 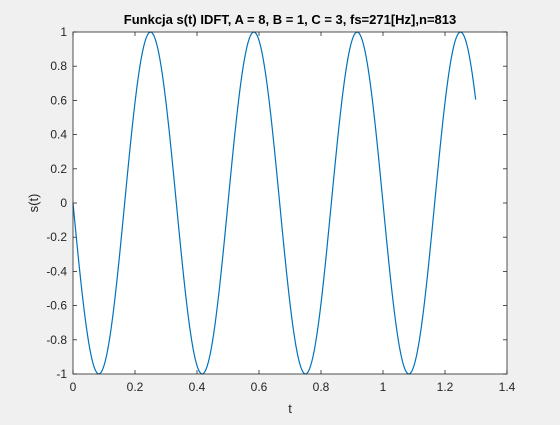 What do you see at coordinates (56, 340) in the screenshot?
I see `y-tick-label: -0.8` at bounding box center [56, 340].